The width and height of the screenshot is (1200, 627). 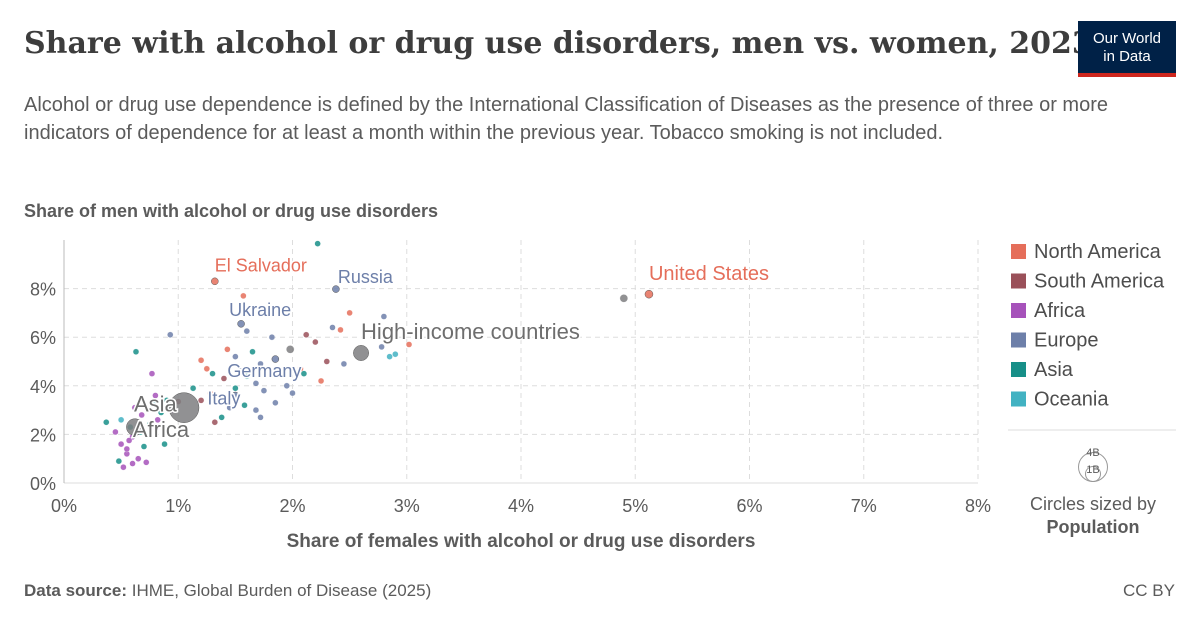 What do you see at coordinates (43, 338) in the screenshot?
I see `y-tick-label: 6%` at bounding box center [43, 338].